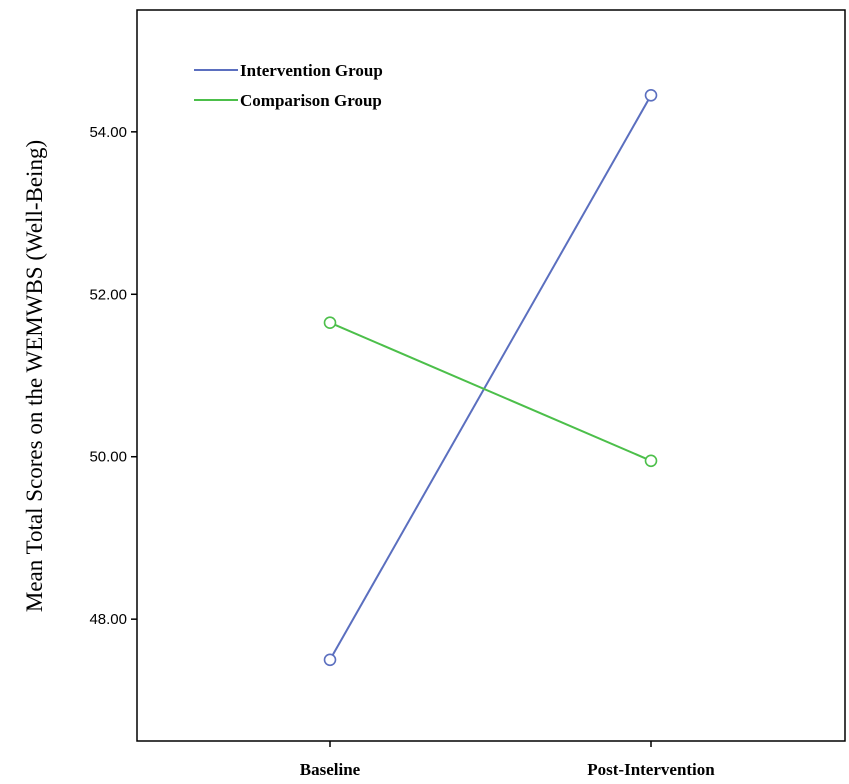  I want to click on legend-label: Intervention Group, so click(311, 70).